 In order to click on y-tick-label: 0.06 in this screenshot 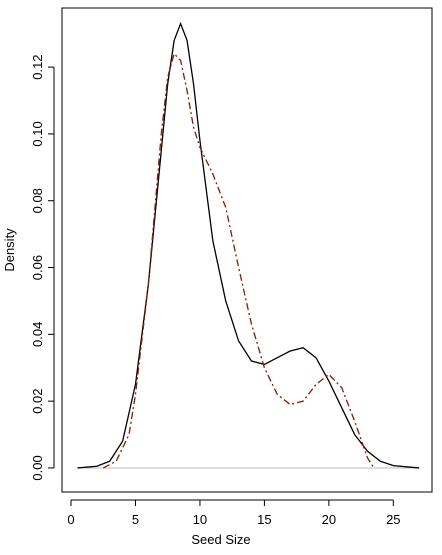, I will do `click(37, 267)`.